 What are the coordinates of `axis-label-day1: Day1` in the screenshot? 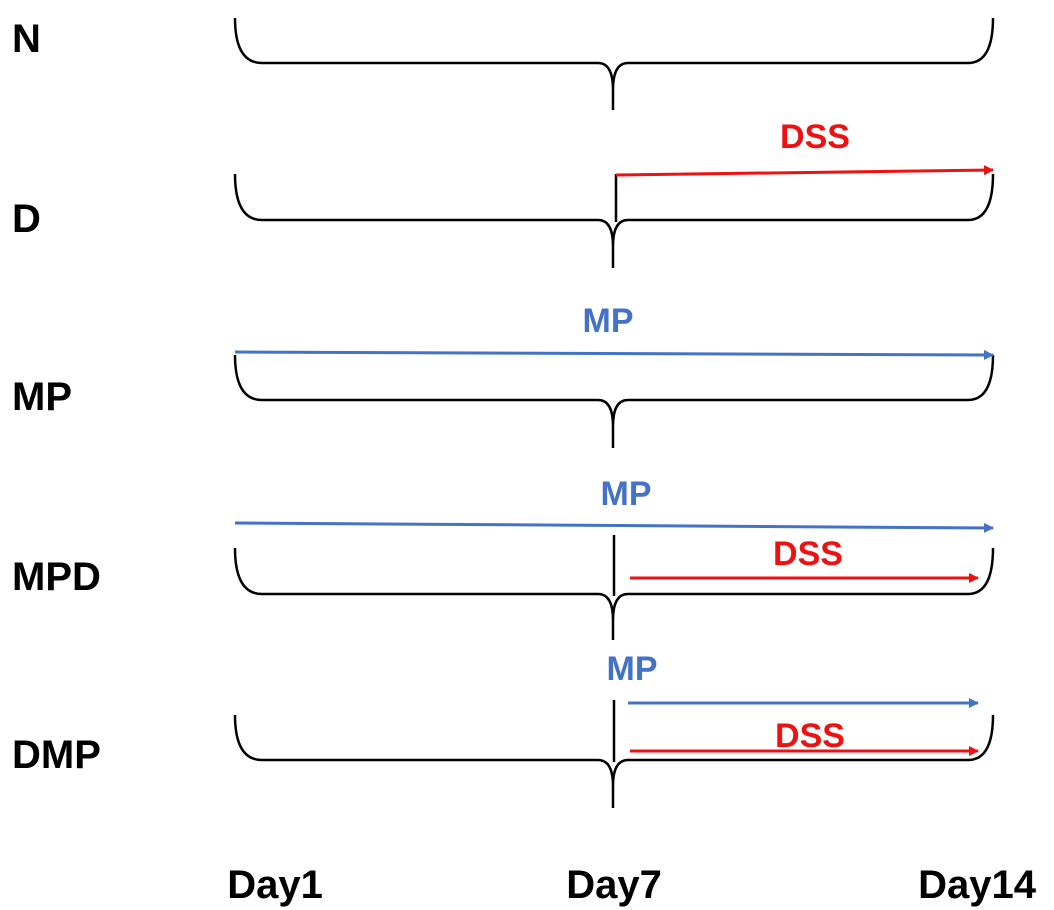 It's located at (275, 885).